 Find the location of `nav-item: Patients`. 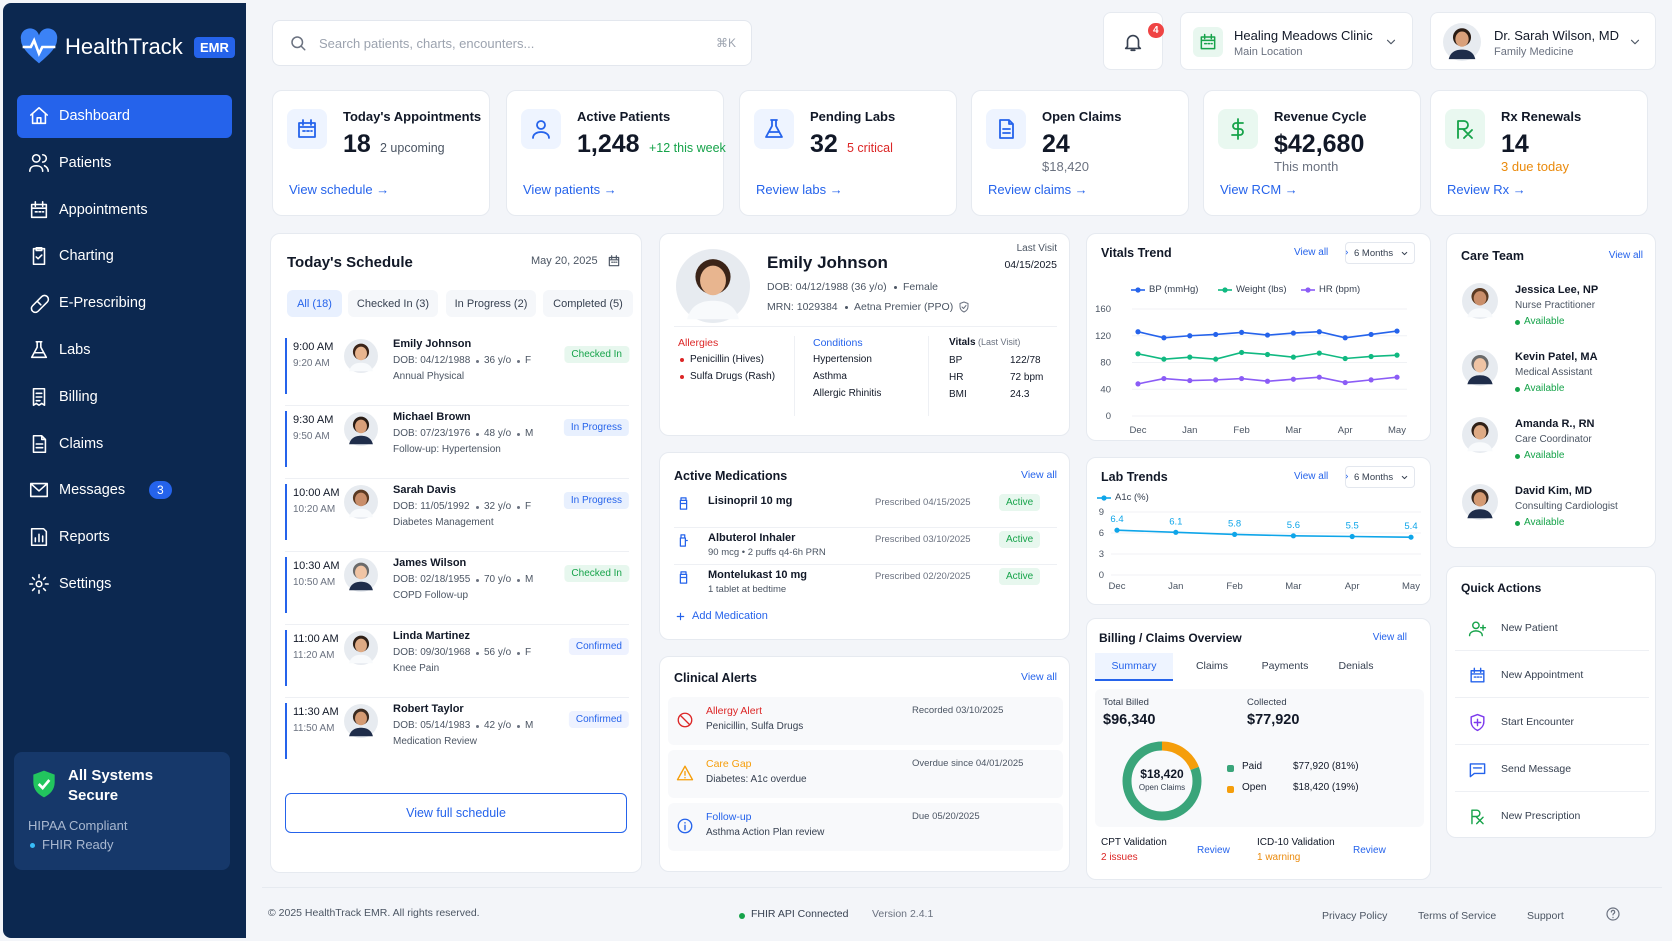

nav-item: Patients is located at coordinates (124, 163).